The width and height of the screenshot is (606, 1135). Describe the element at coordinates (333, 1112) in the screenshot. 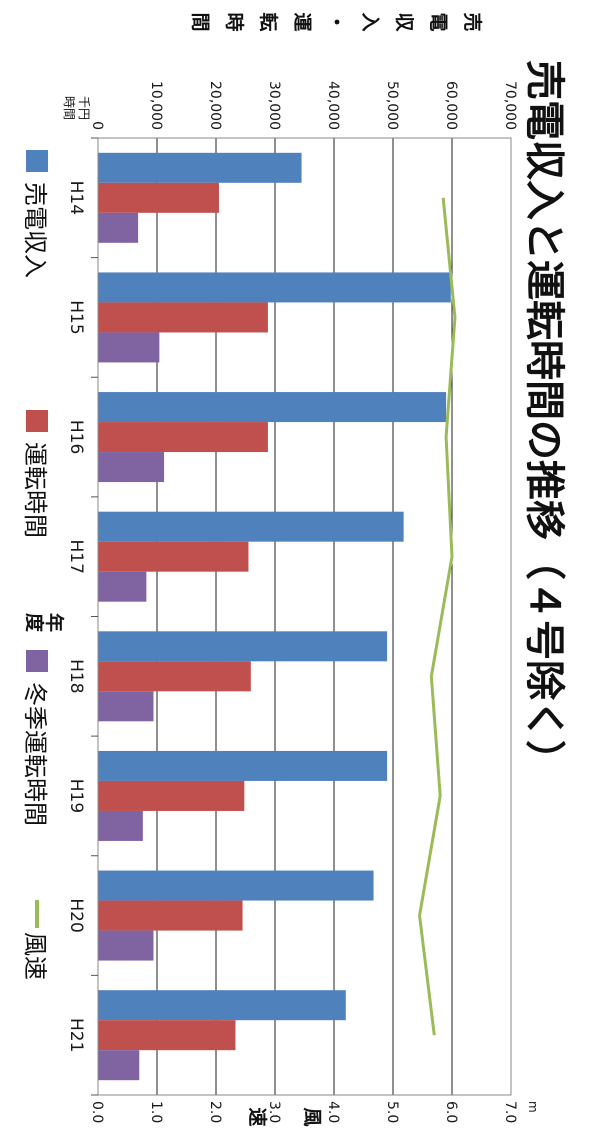

I see `y2-tick-label: 4.0` at that location.